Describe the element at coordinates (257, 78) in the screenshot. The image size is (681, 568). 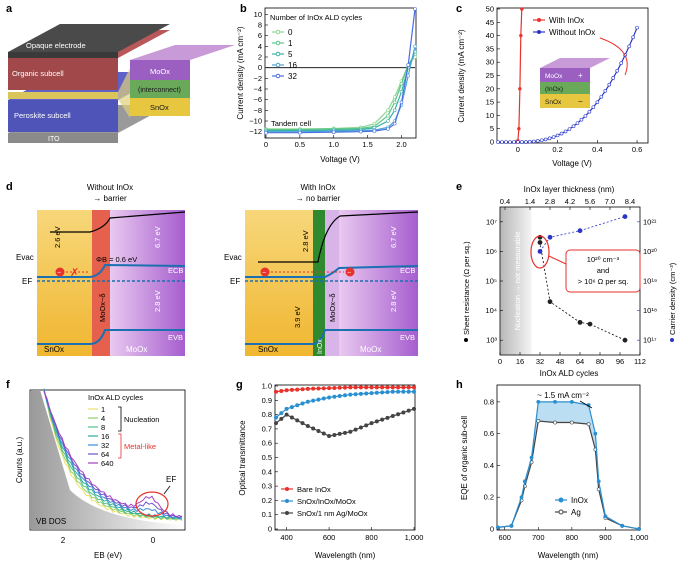
I see `y-tick-label-b: −2` at that location.